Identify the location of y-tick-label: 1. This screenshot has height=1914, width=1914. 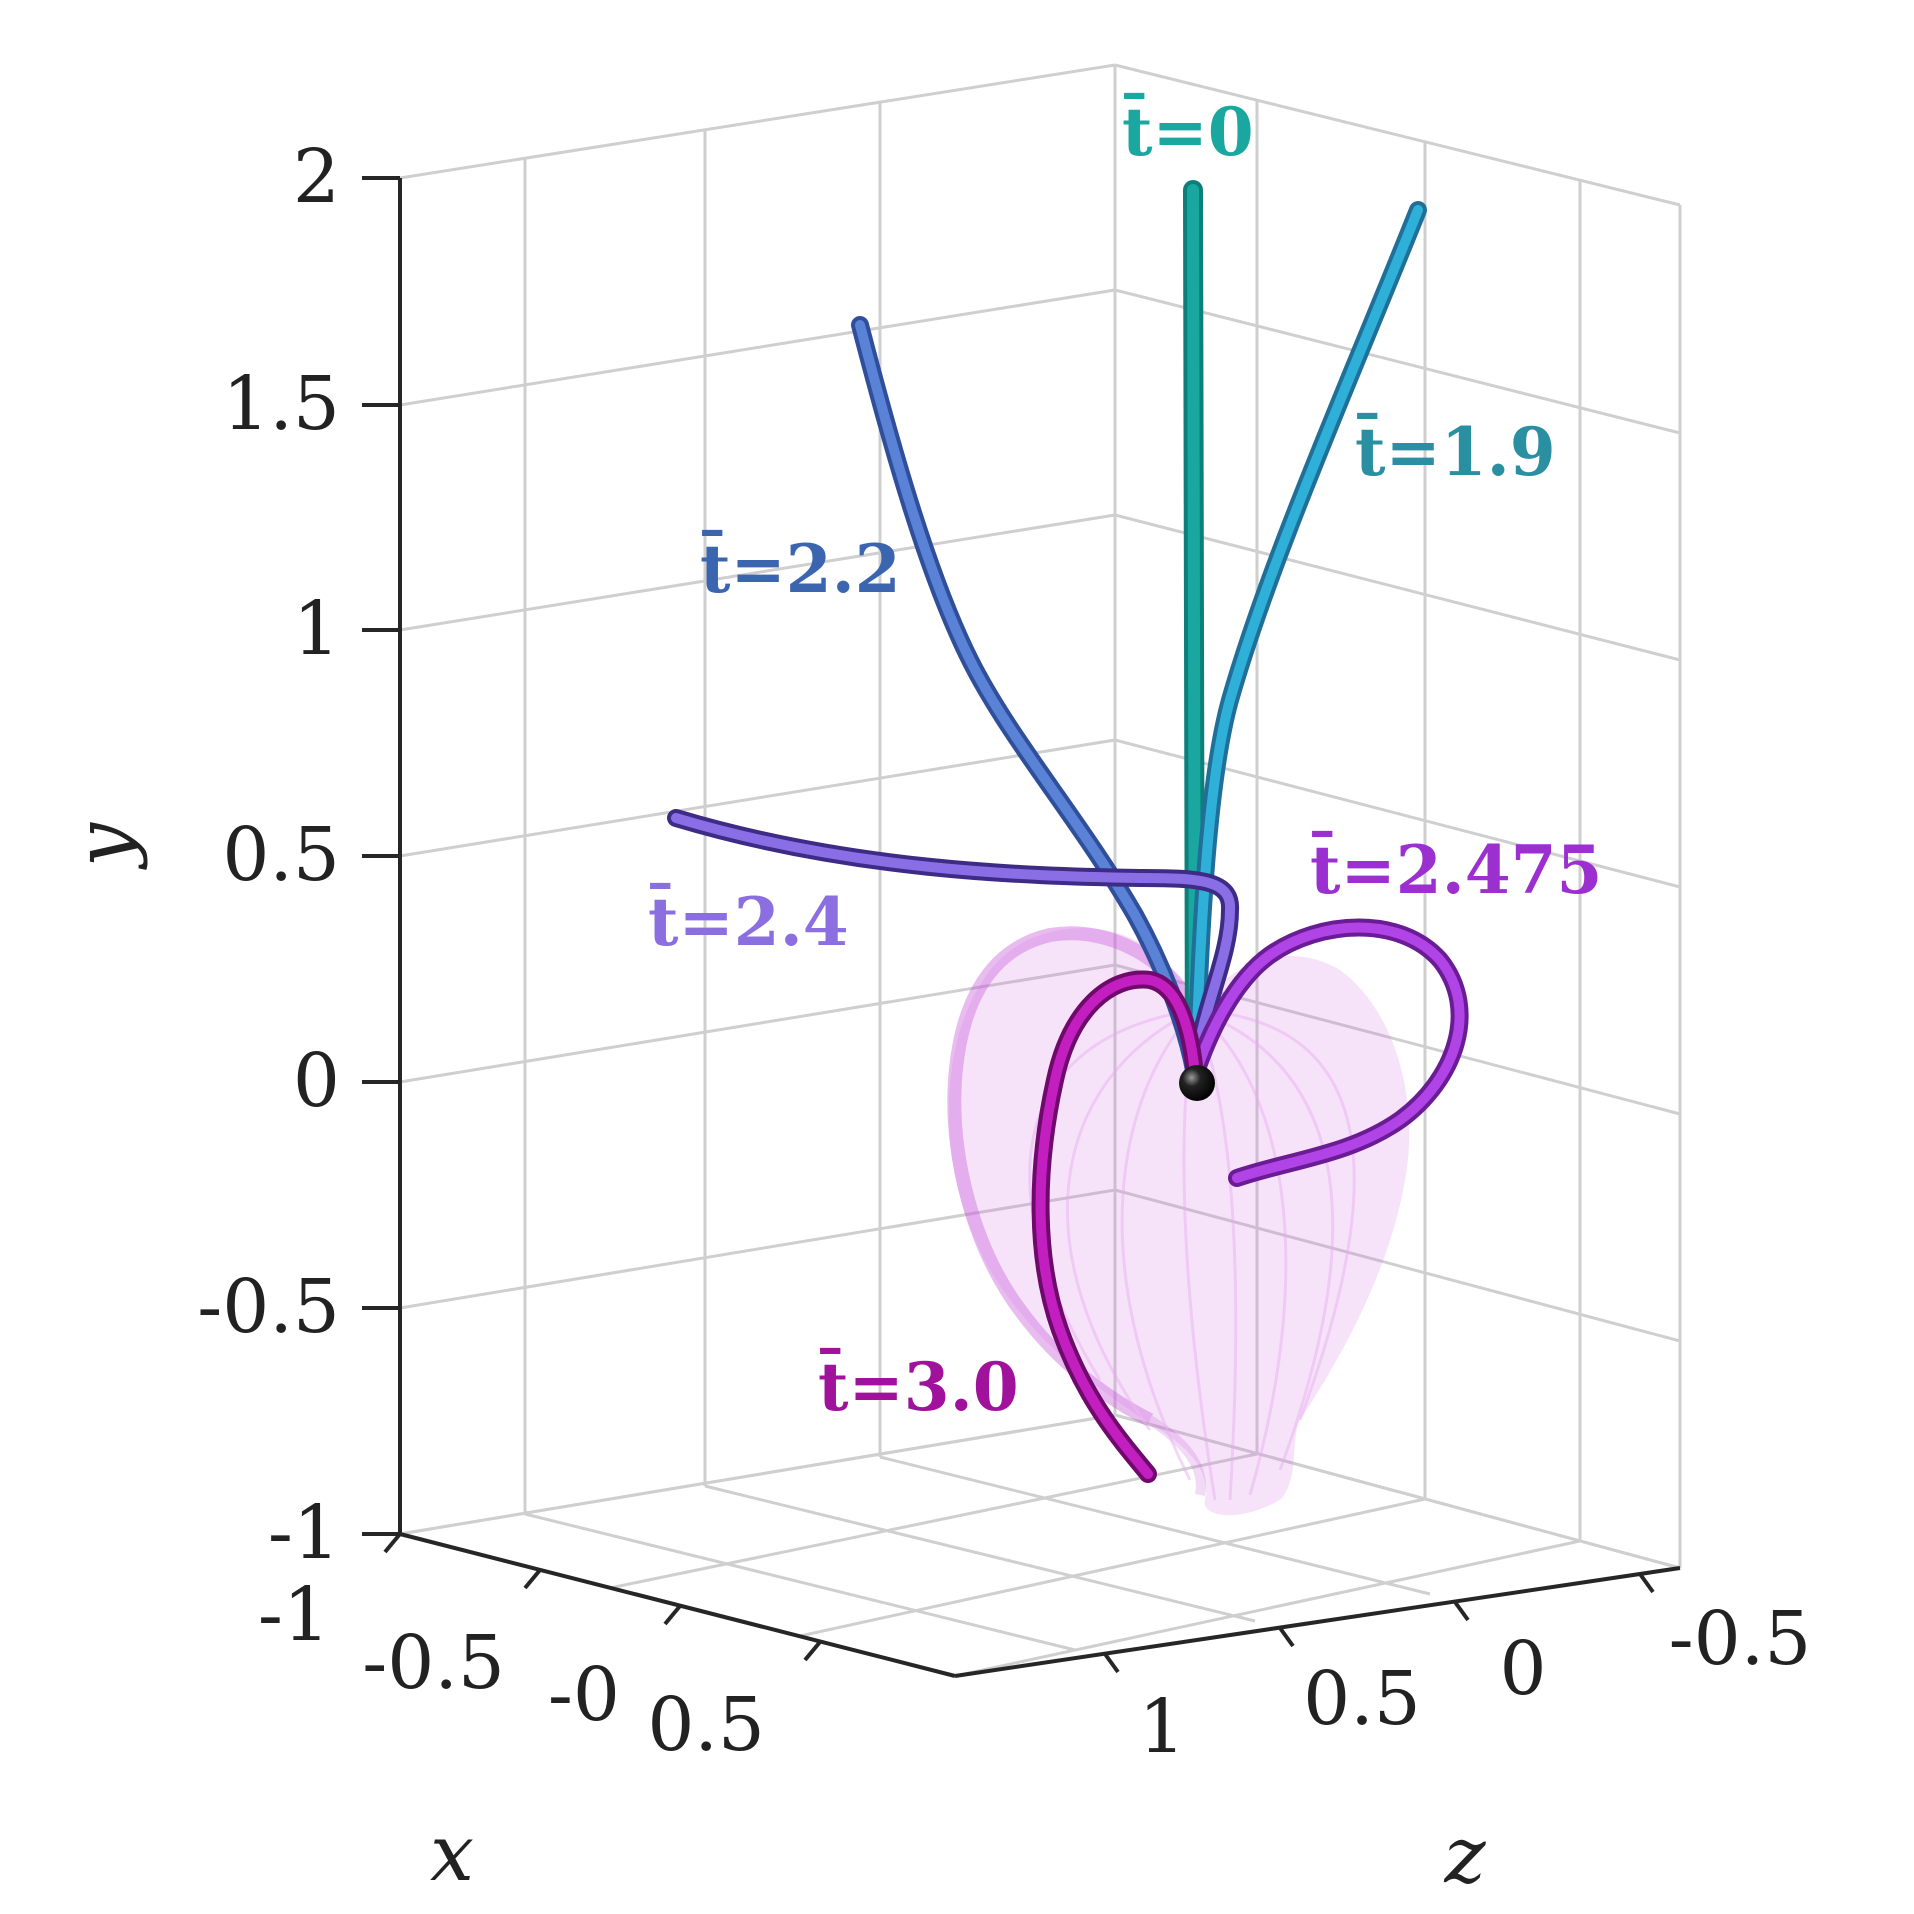
(316, 629).